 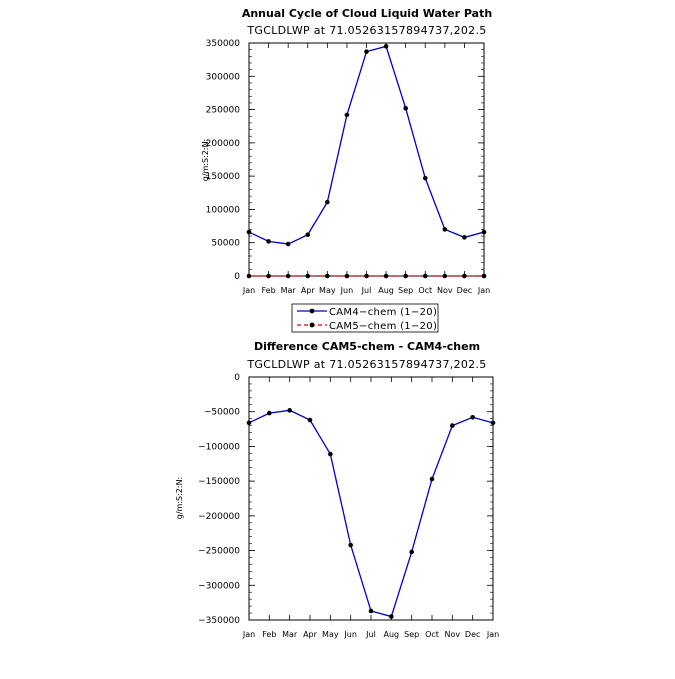 I want to click on y-tick-label: −200000, so click(x=219, y=517).